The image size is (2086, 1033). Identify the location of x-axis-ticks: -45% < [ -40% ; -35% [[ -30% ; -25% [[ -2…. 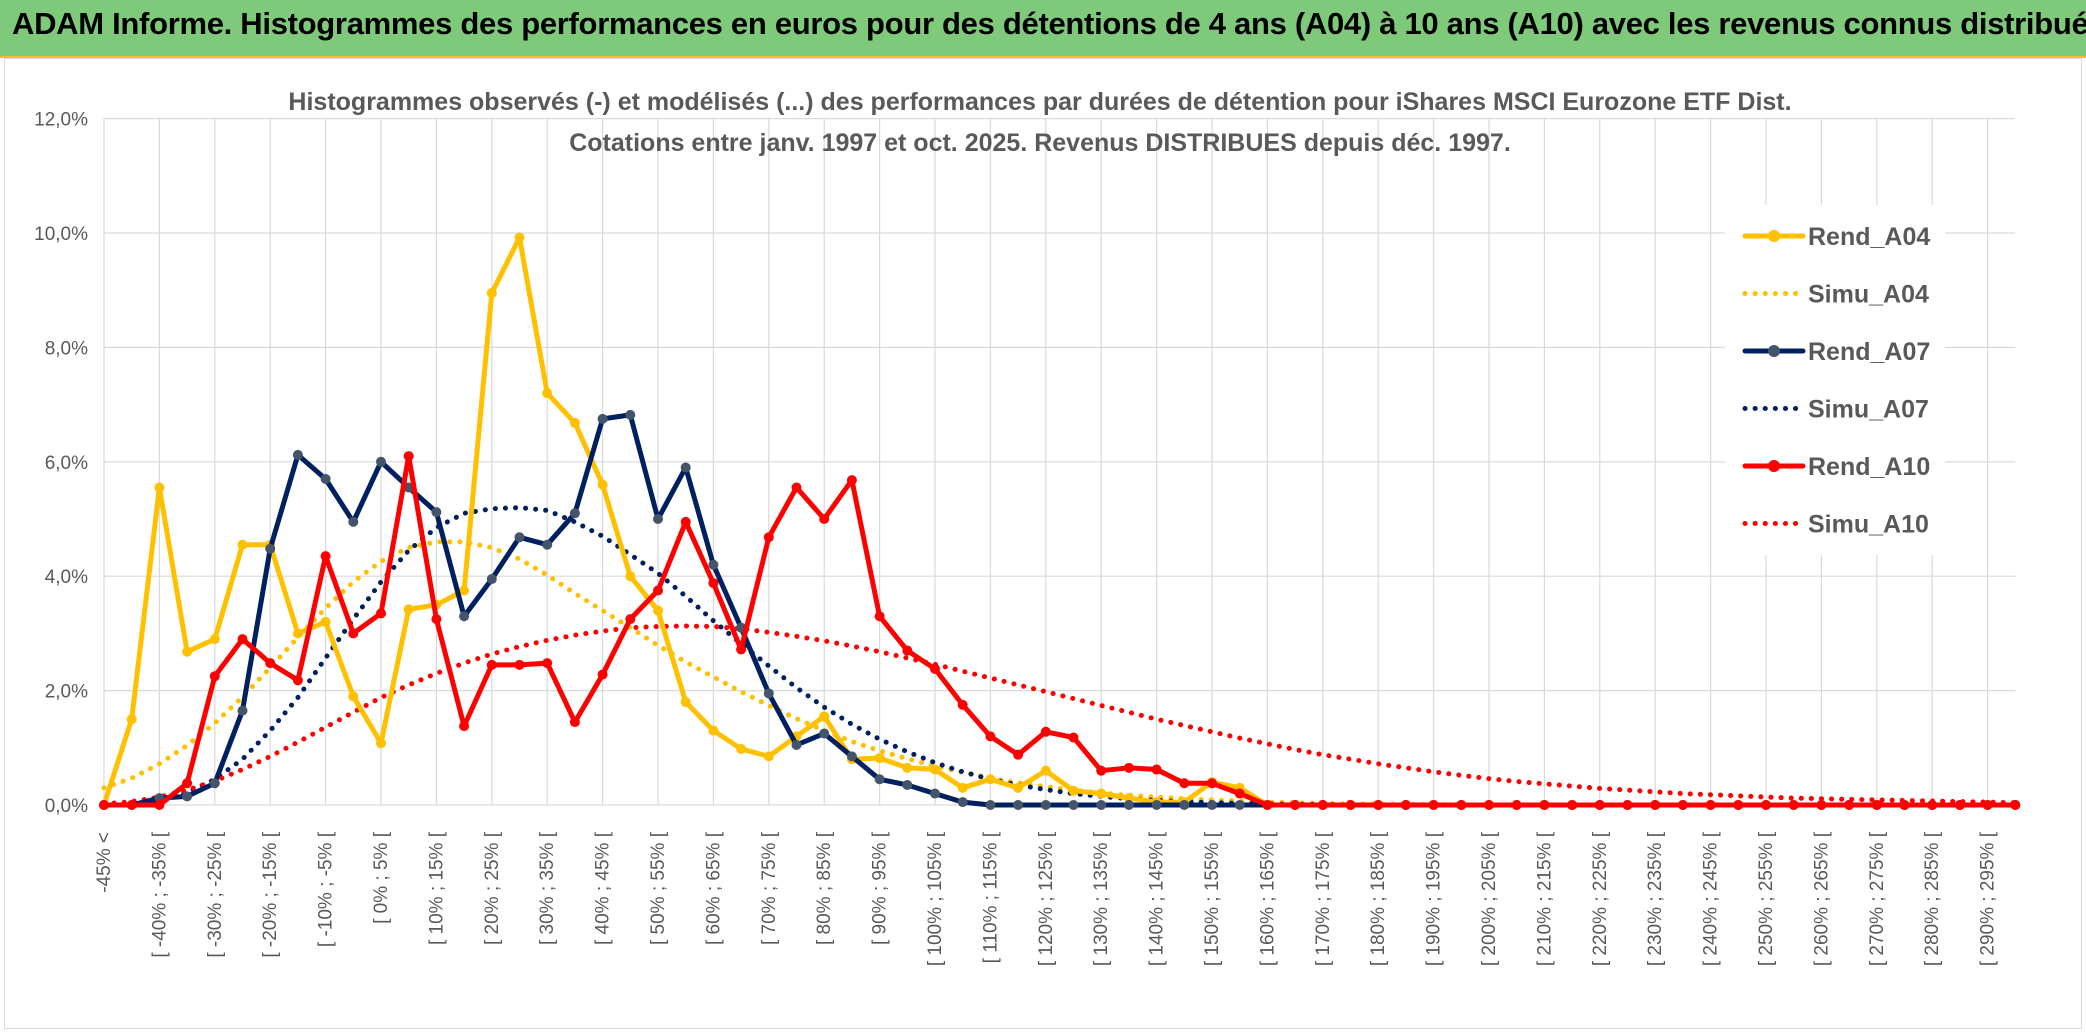
(1046, 898).